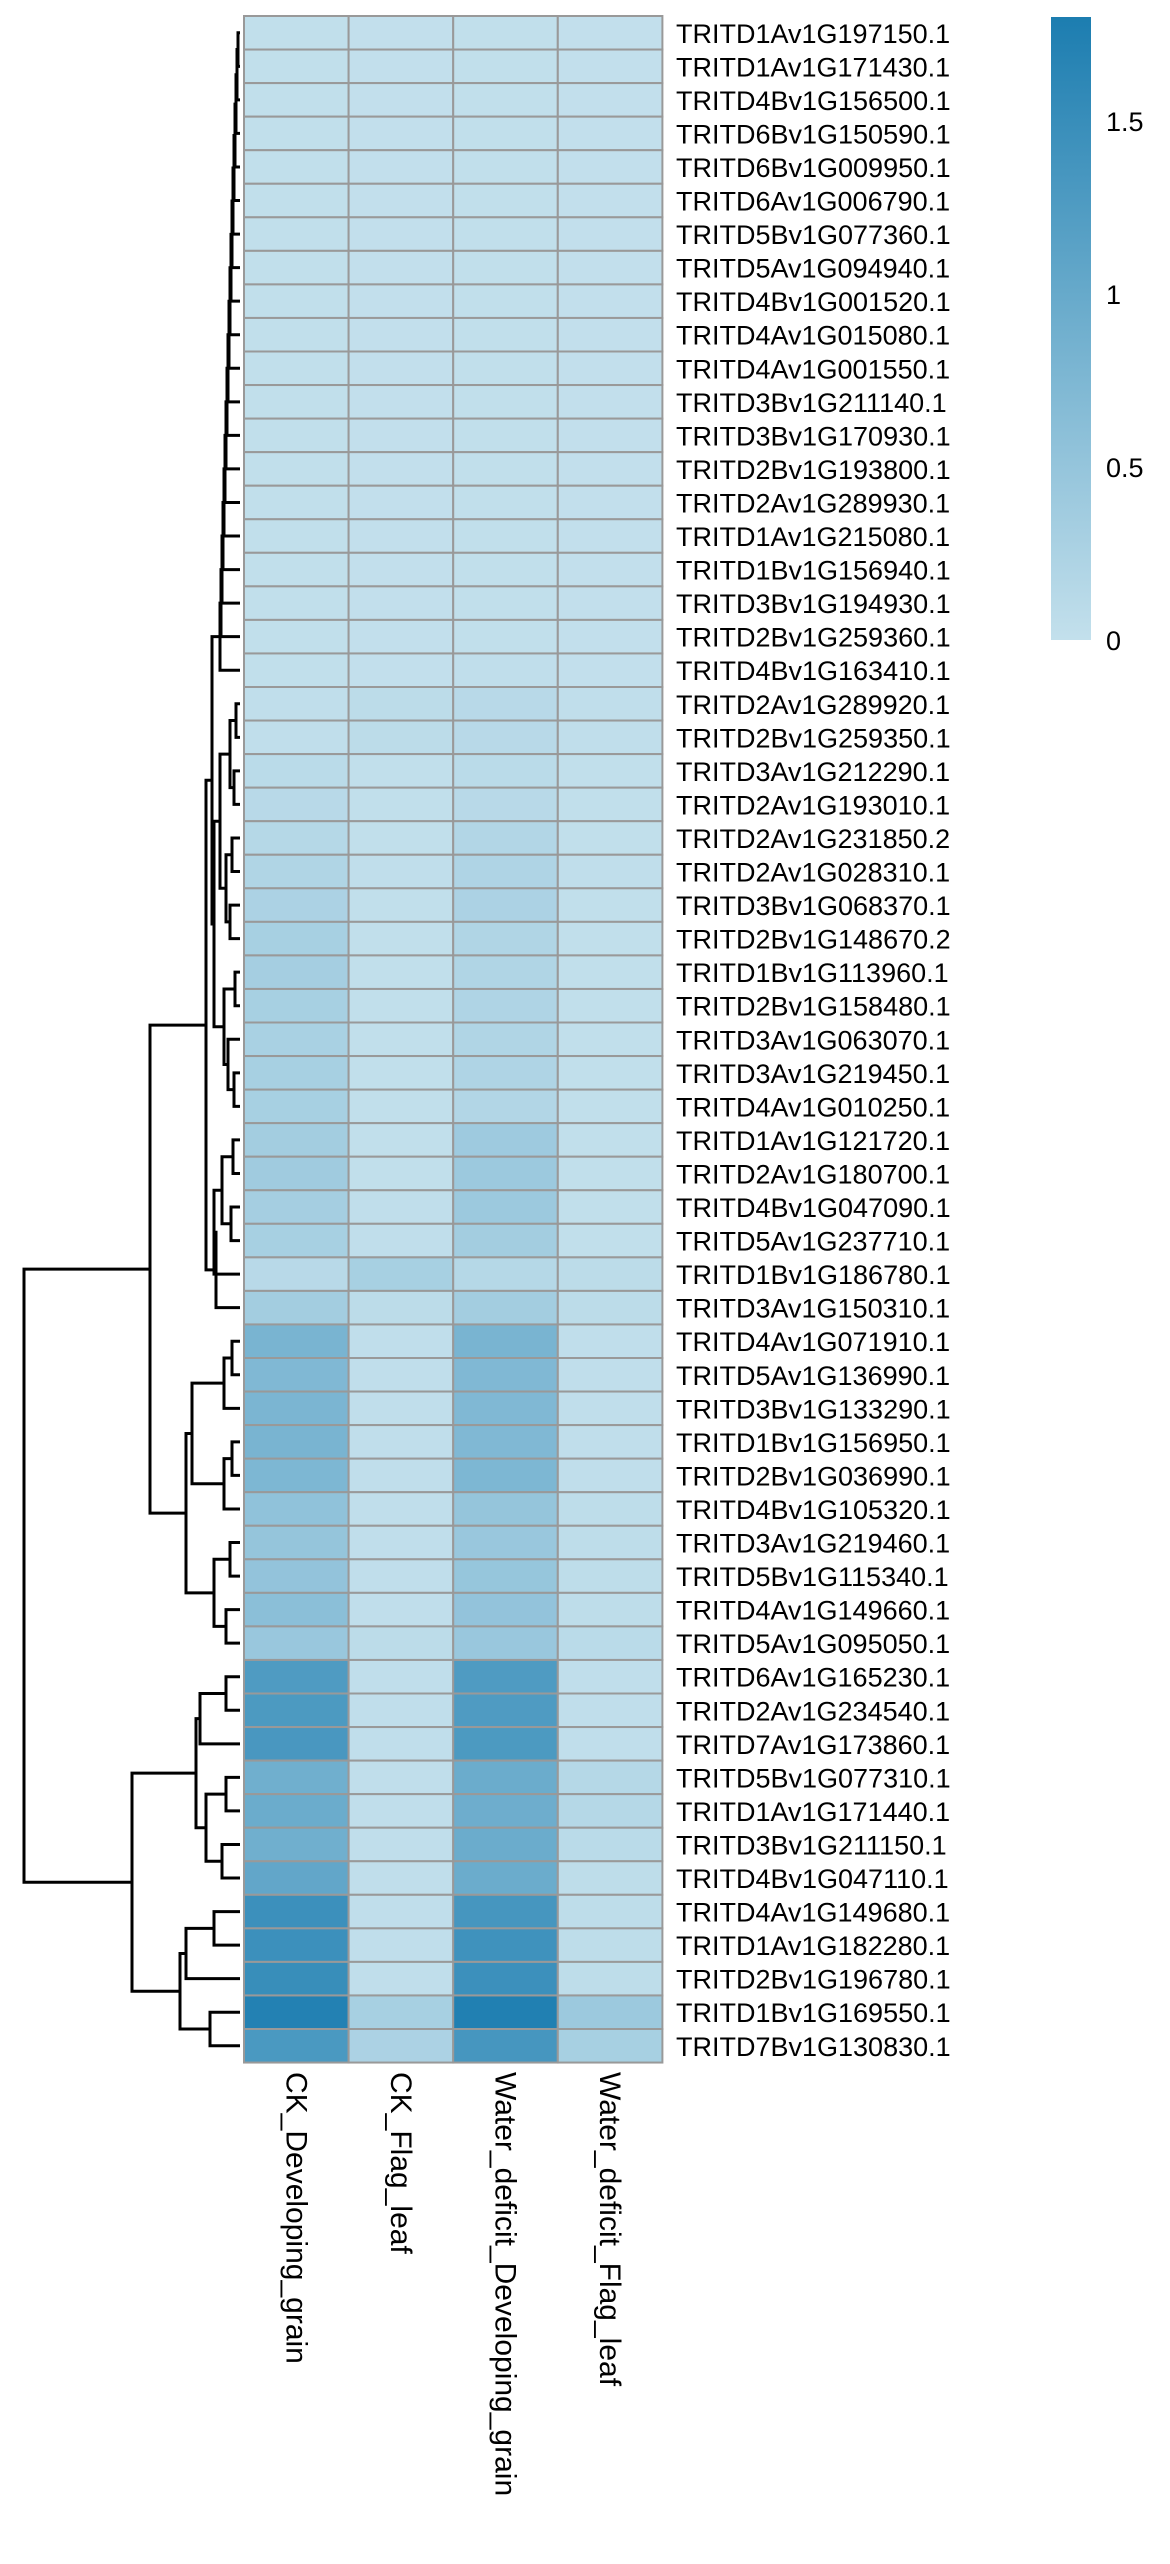 Image resolution: width=1170 pixels, height=2564 pixels. Describe the element at coordinates (813, 336) in the screenshot. I see `row-label: TRITD4Av1G015080.1` at that location.